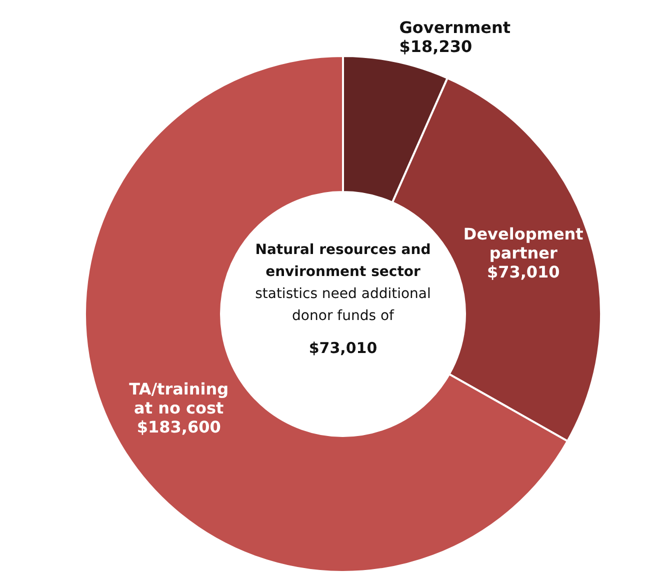 This screenshot has height=584, width=672. What do you see at coordinates (179, 399) in the screenshot?
I see `slice-label: TA/training at no cost` at bounding box center [179, 399].